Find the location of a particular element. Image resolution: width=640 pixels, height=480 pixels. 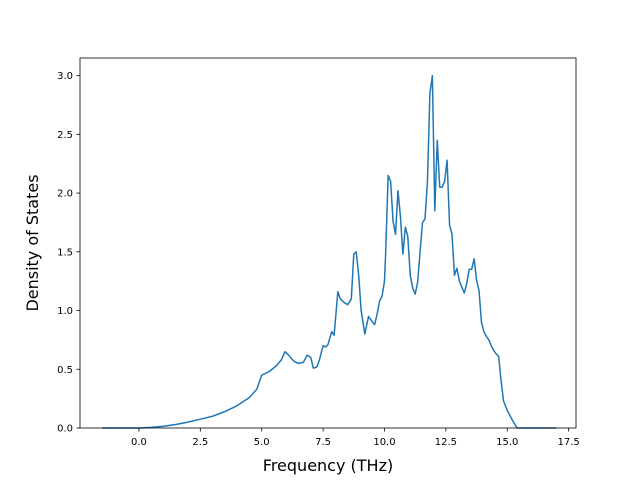

y-axis-ticks: 0.0 0.5 1.0 1.5 2.0 2.5 3.0 is located at coordinates (68, 253).